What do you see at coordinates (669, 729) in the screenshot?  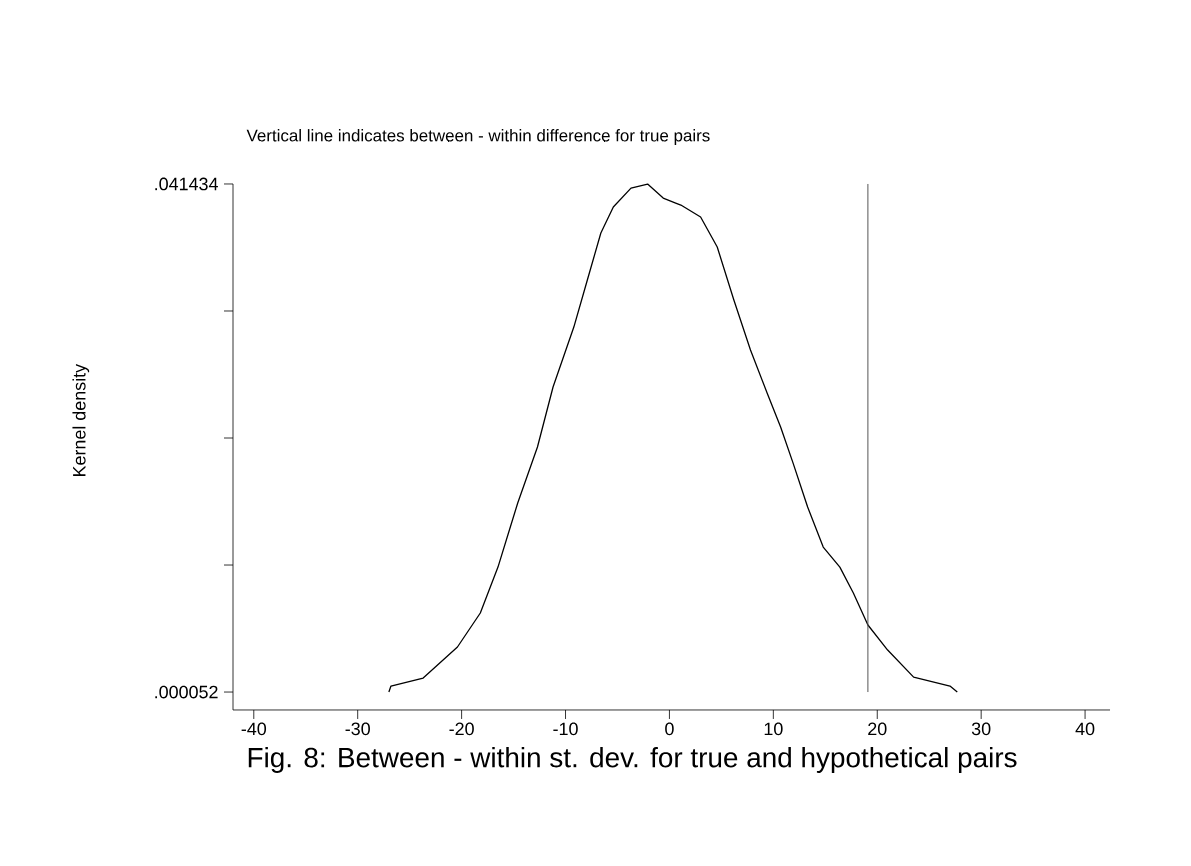 I see `x-tick-label: 0` at bounding box center [669, 729].